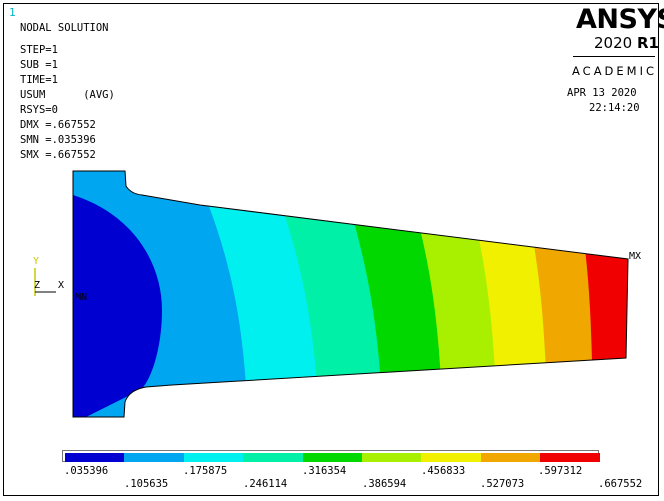 The width and height of the screenshot is (664, 501). What do you see at coordinates (12, 12) in the screenshot?
I see `window-number: 1` at bounding box center [12, 12].